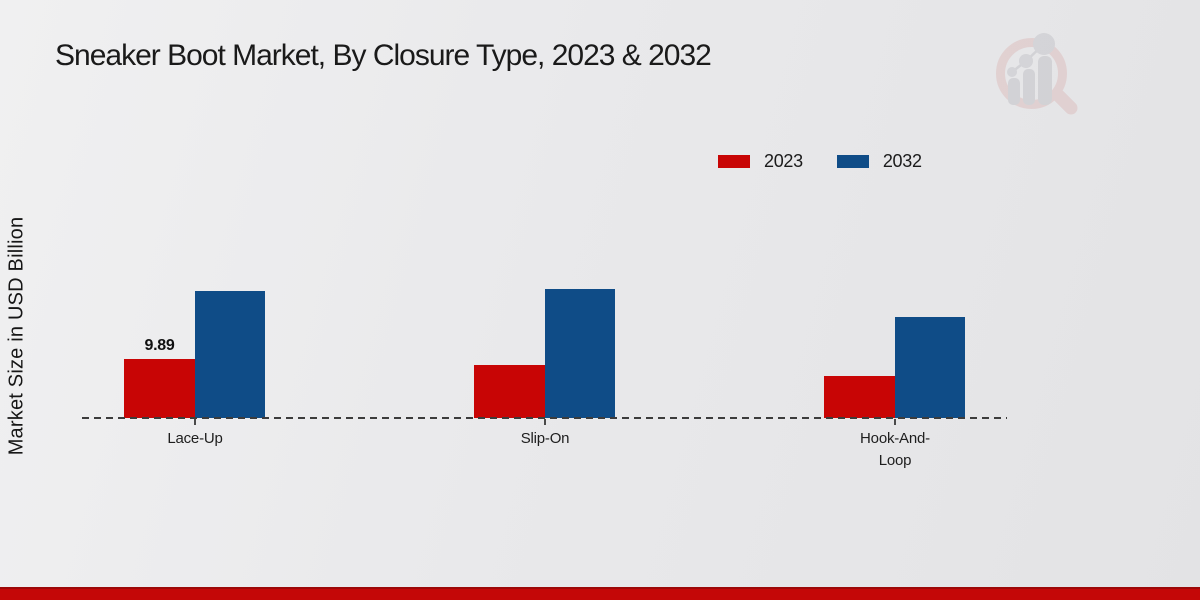 The image size is (1200, 600). I want to click on legend-item-2023: 2023, so click(760, 161).